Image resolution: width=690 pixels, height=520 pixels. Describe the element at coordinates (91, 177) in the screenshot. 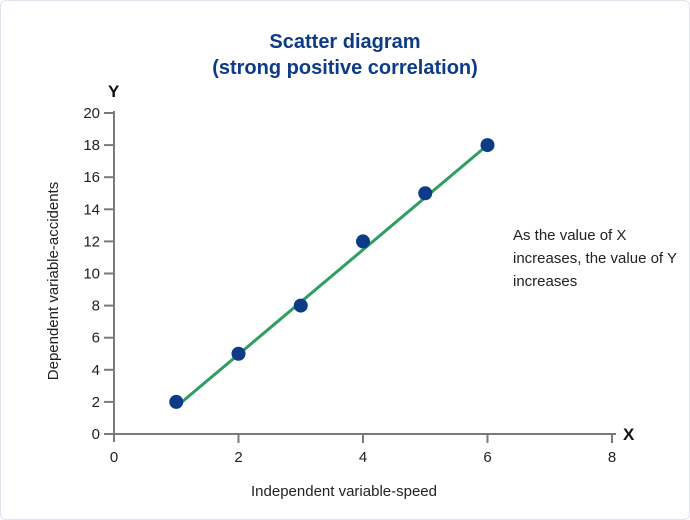

I see `y-tick-label: 16` at that location.